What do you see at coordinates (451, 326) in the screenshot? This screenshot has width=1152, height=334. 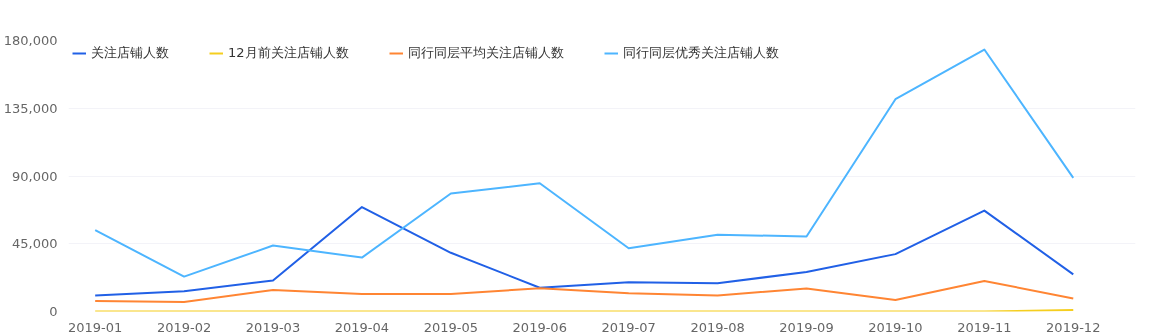 I see `x-tick-label: 2019-05` at bounding box center [451, 326].